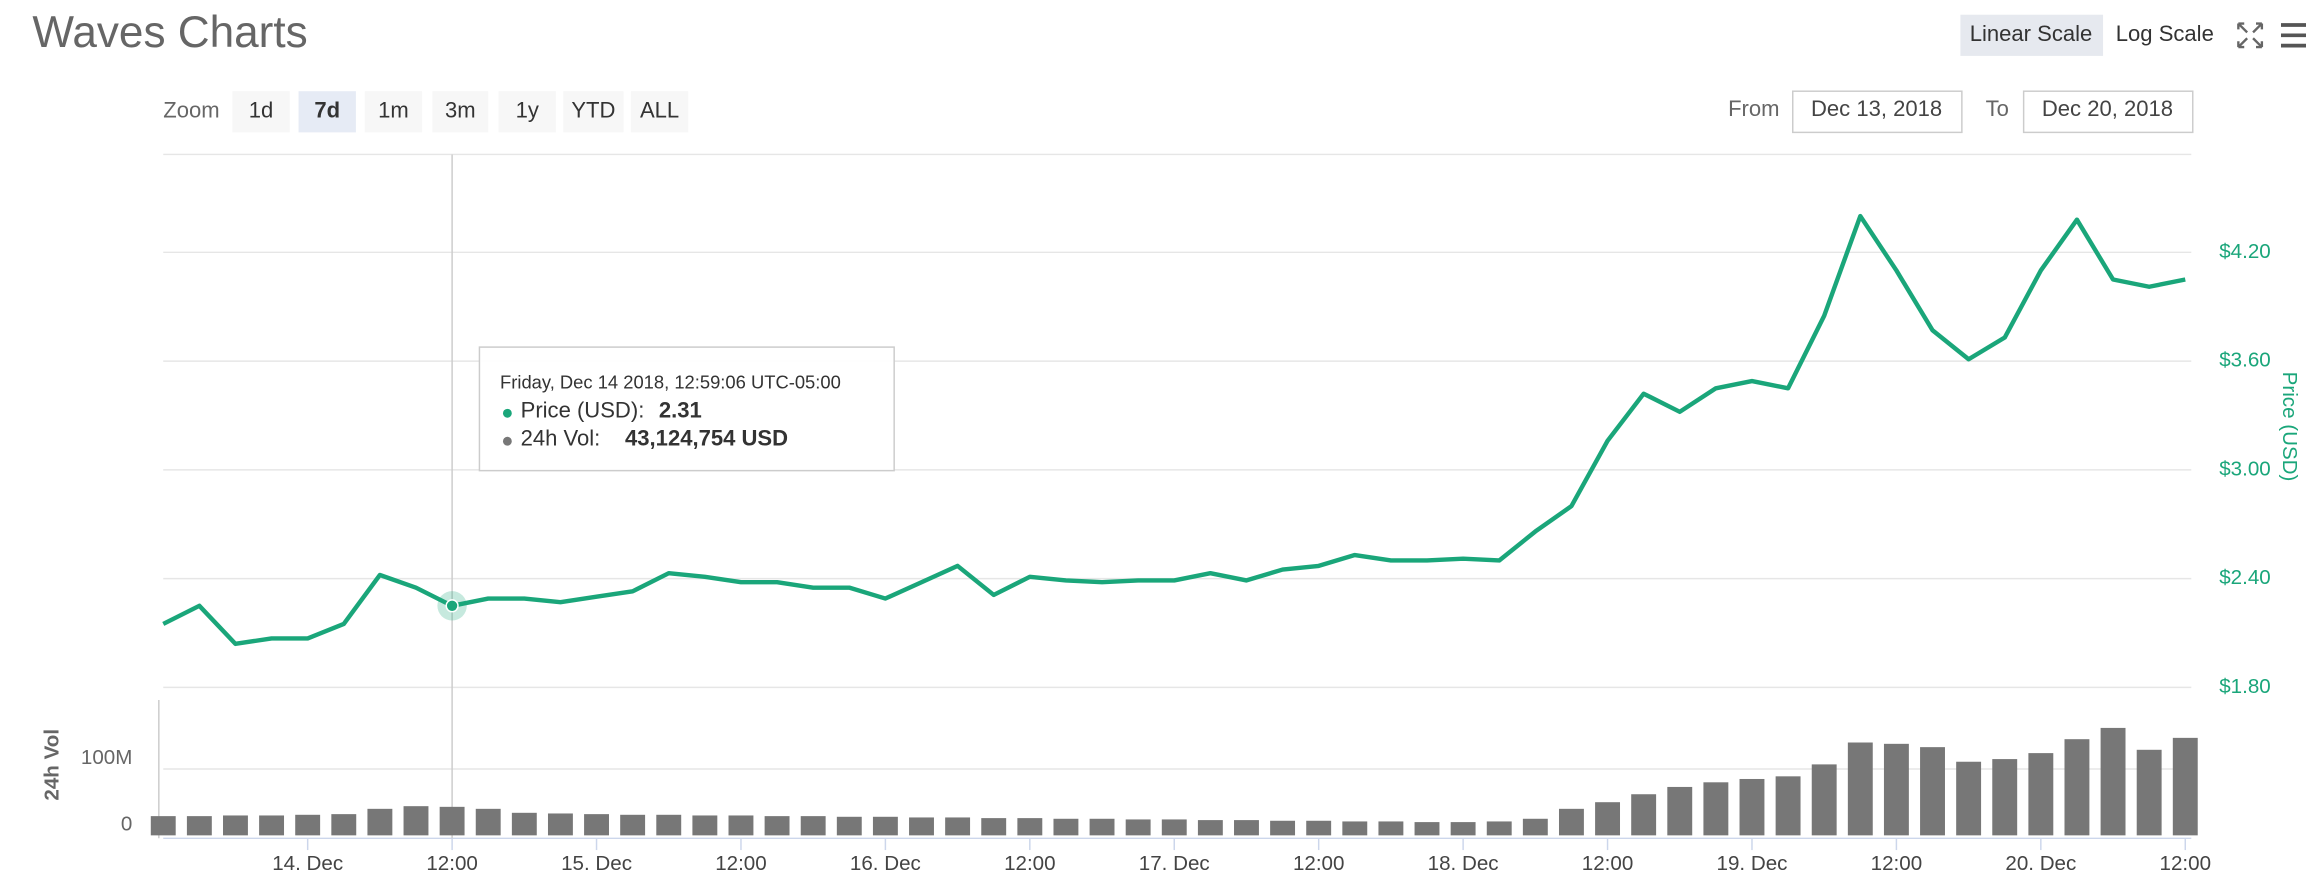 The image size is (2306, 892). I want to click on from-date: Dec 13, 2018, so click(1876, 108).